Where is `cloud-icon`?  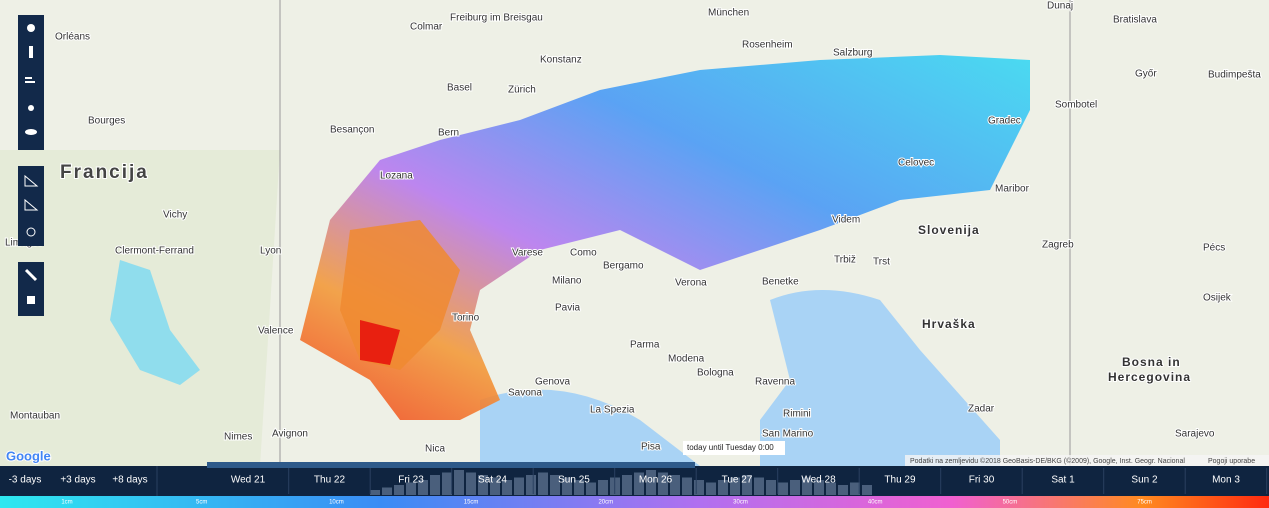
cloud-icon is located at coordinates (31, 132).